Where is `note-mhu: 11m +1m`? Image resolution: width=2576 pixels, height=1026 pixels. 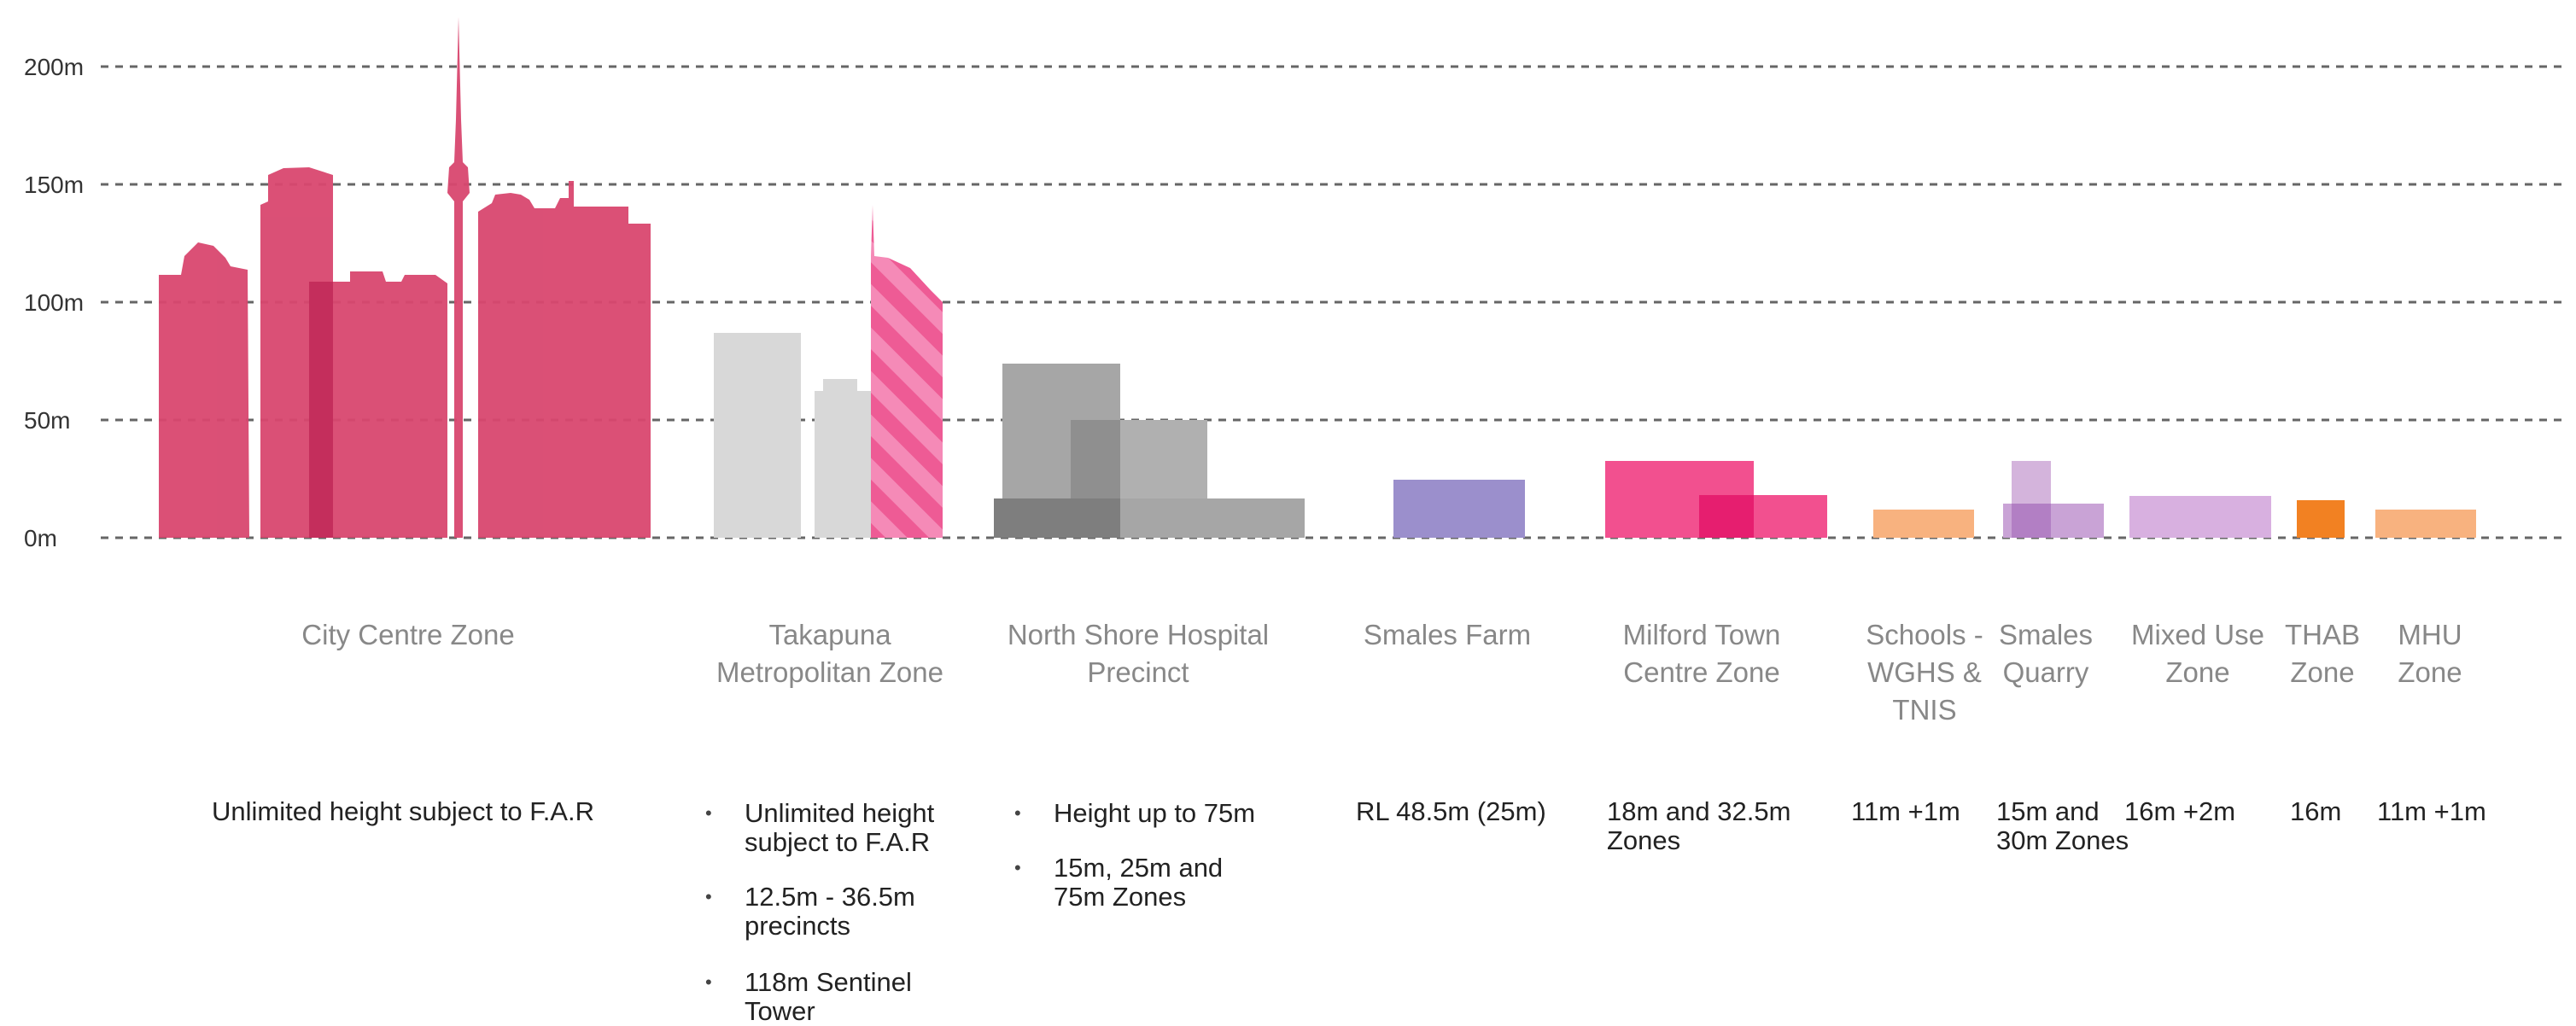
note-mhu: 11m +1m is located at coordinates (2431, 811).